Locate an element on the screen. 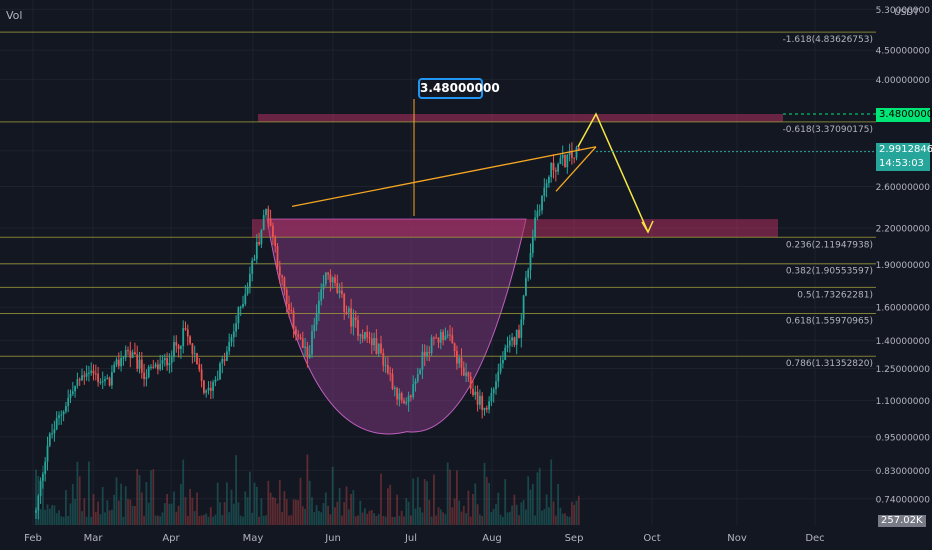 The width and height of the screenshot is (932, 550). fib-label: 0.5(1.73262281) is located at coordinates (835, 295).